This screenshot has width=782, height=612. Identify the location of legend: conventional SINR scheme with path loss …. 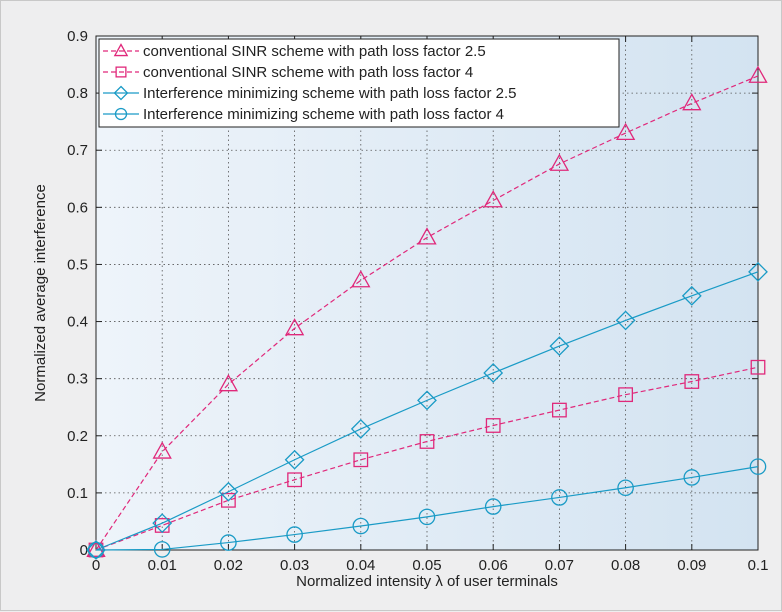
(359, 83).